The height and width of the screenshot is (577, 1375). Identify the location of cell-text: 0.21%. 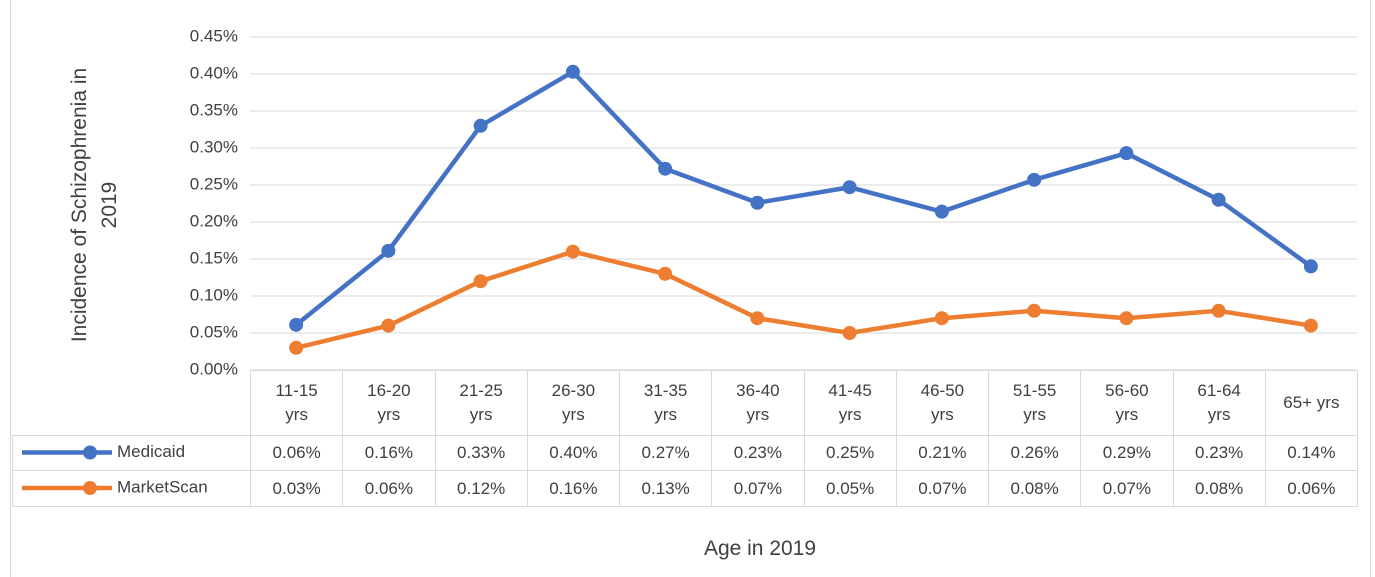
(942, 452).